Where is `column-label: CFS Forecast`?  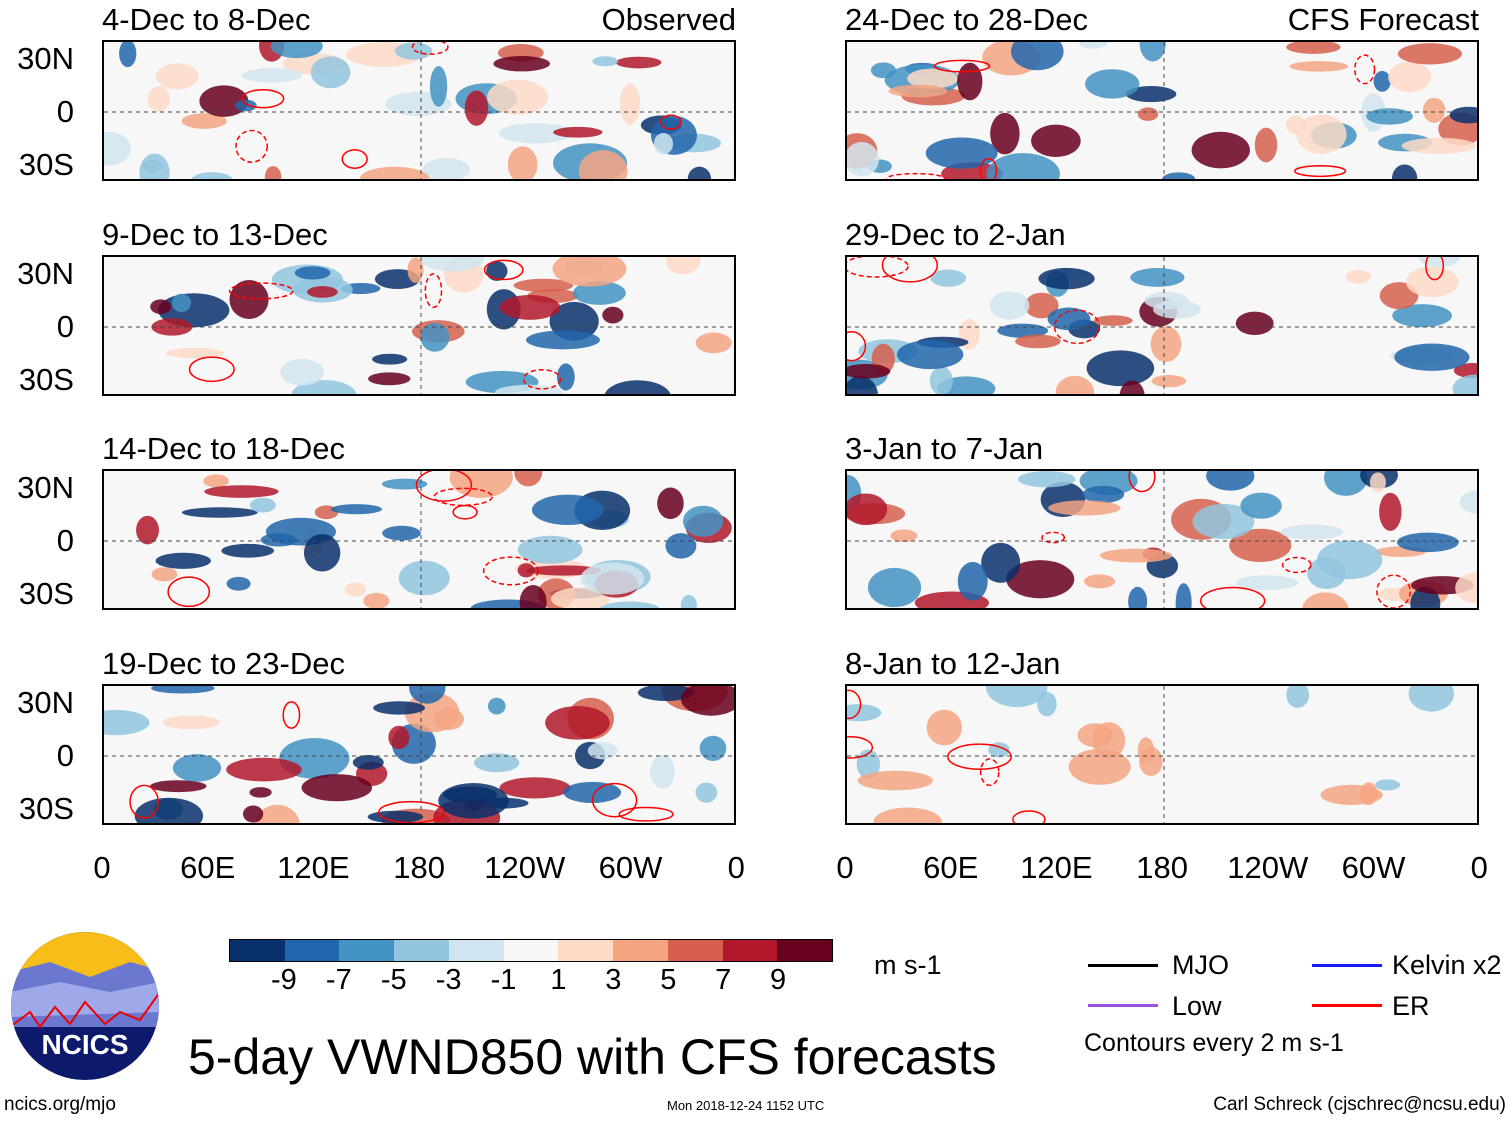
column-label: CFS Forecast is located at coordinates (1383, 19).